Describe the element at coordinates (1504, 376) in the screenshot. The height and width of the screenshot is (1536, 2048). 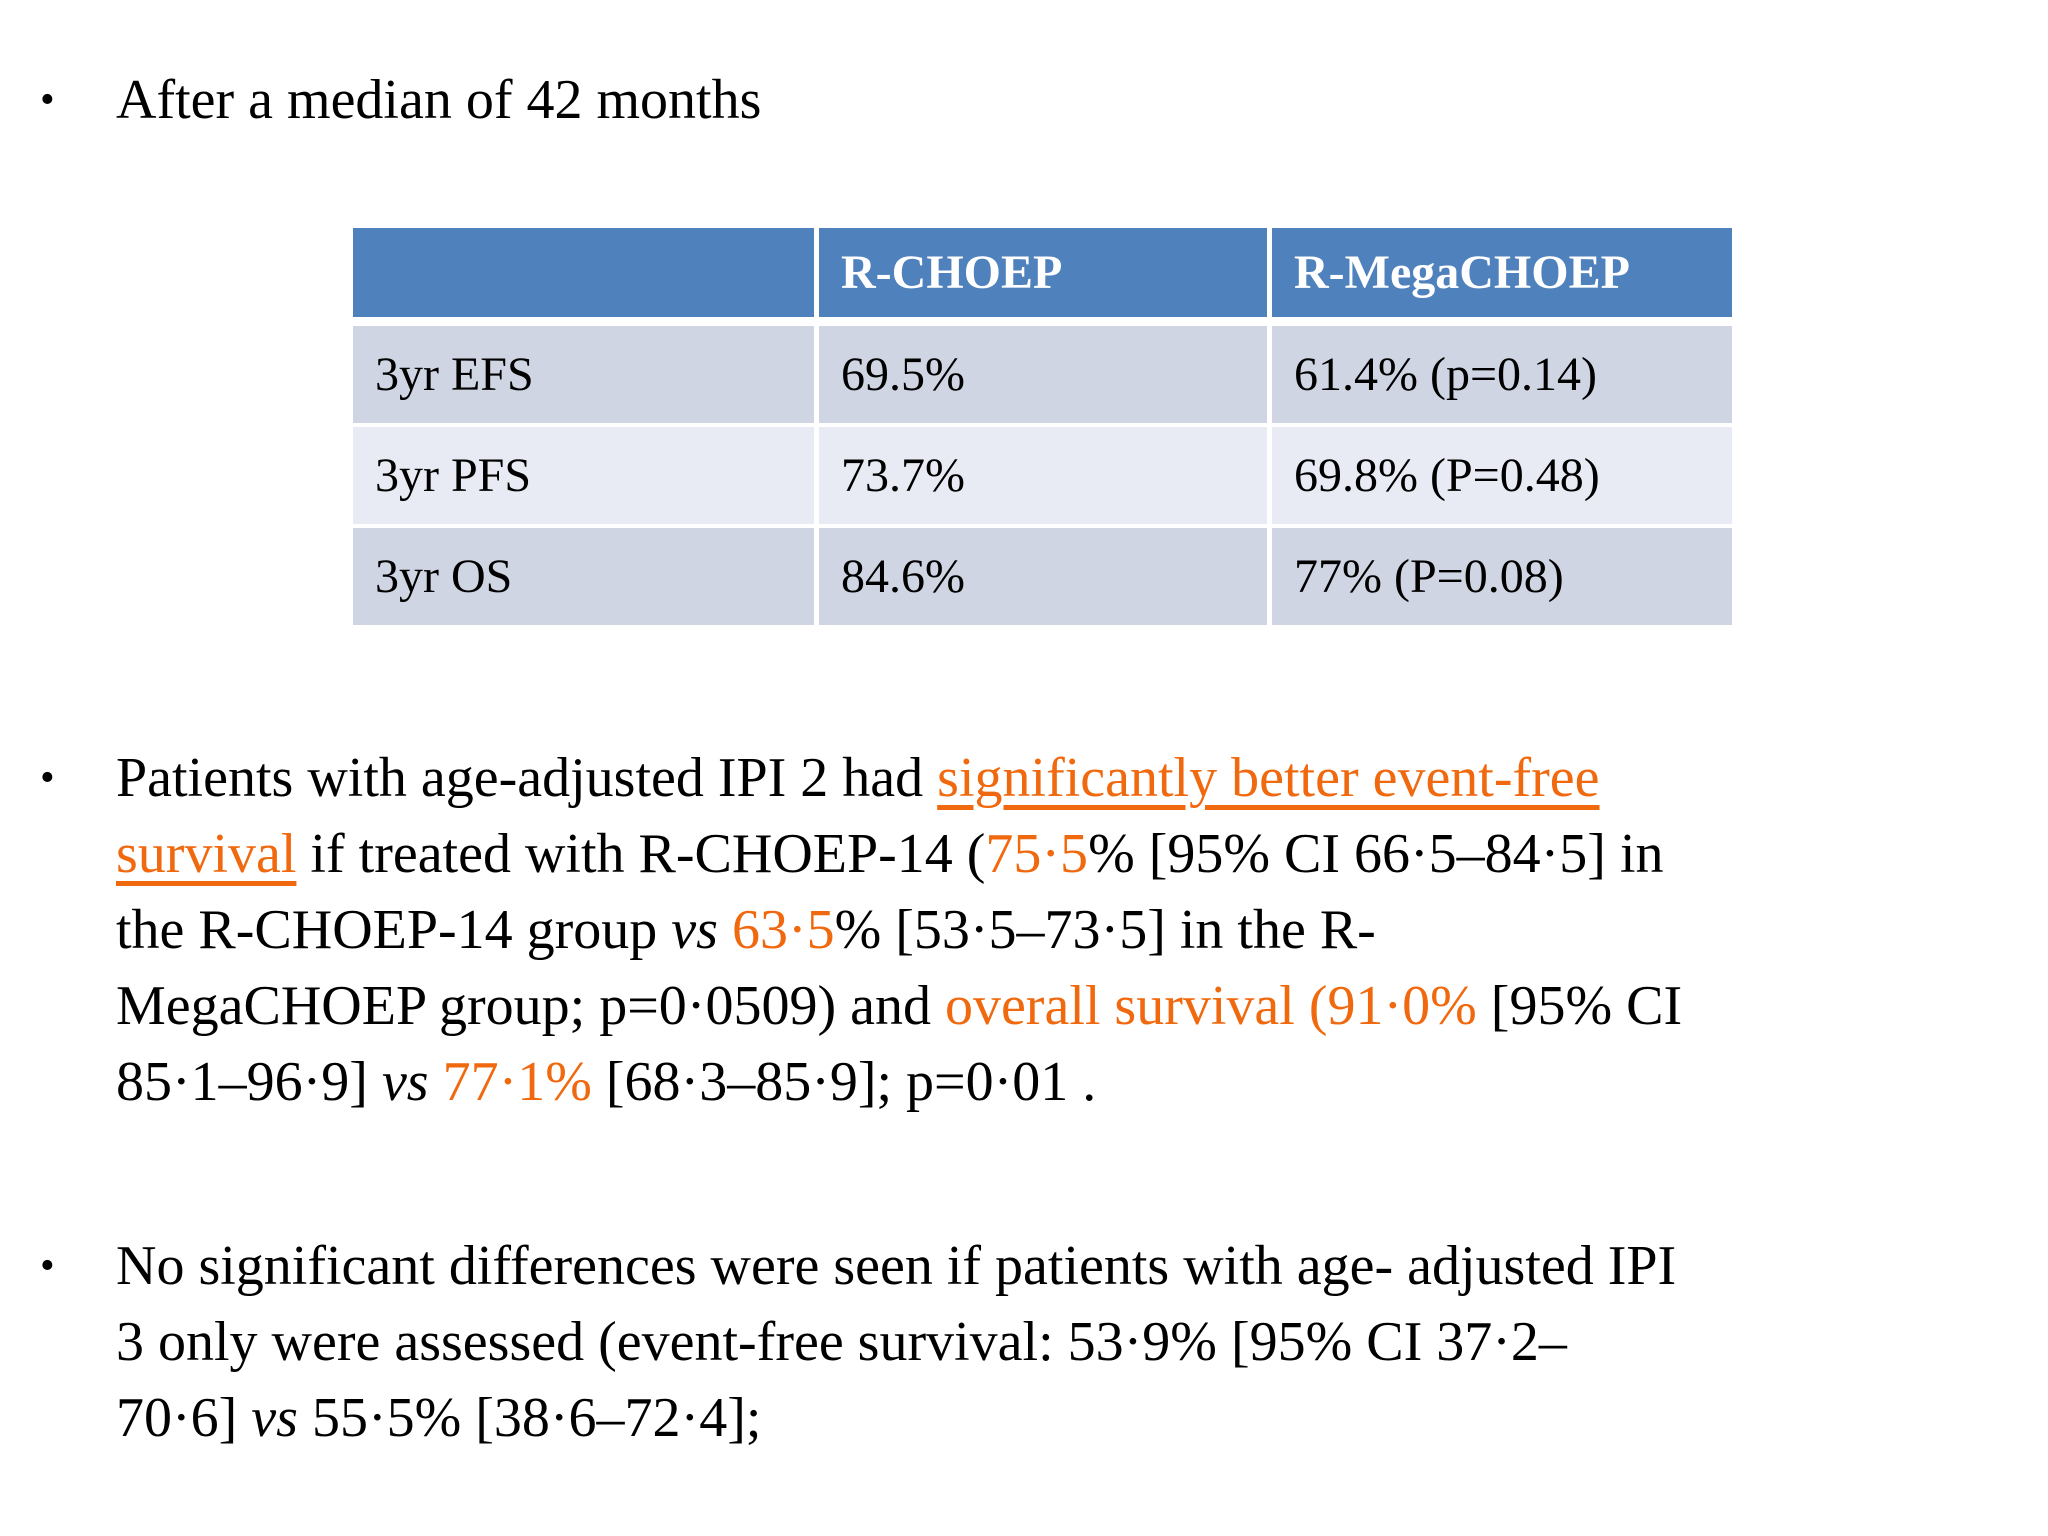
I see `value-cell: 61.4% (p=0.14)` at that location.